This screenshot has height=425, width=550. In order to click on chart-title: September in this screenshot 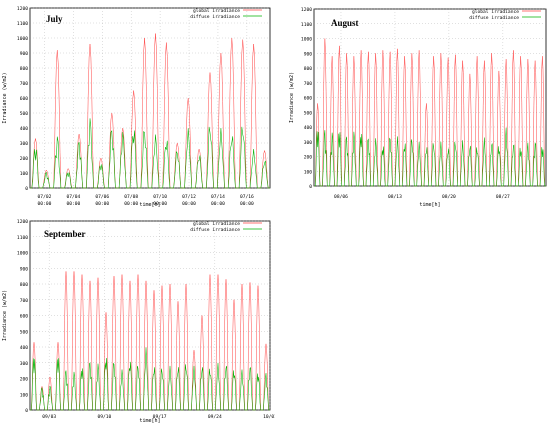, I will do `click(65, 234)`.